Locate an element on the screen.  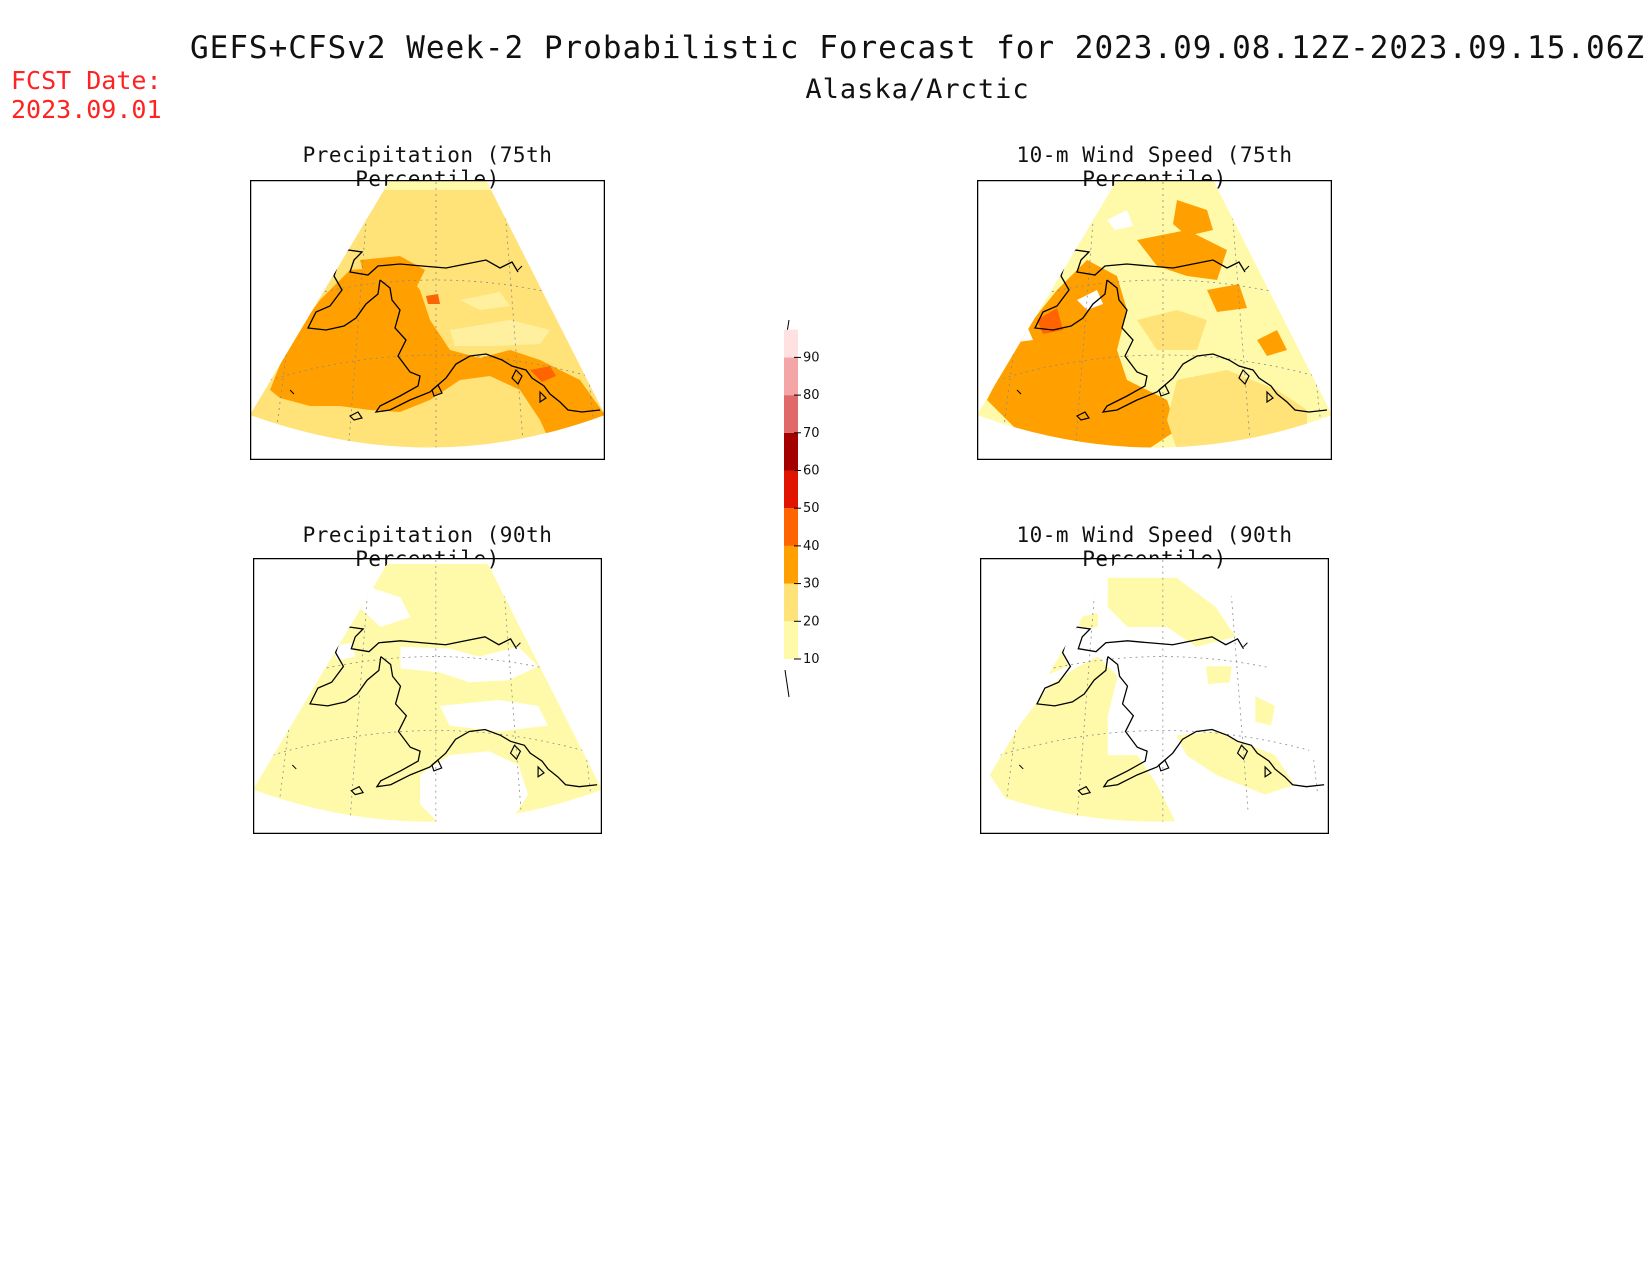
colorbar-tick-label: 80 is located at coordinates (811, 395).